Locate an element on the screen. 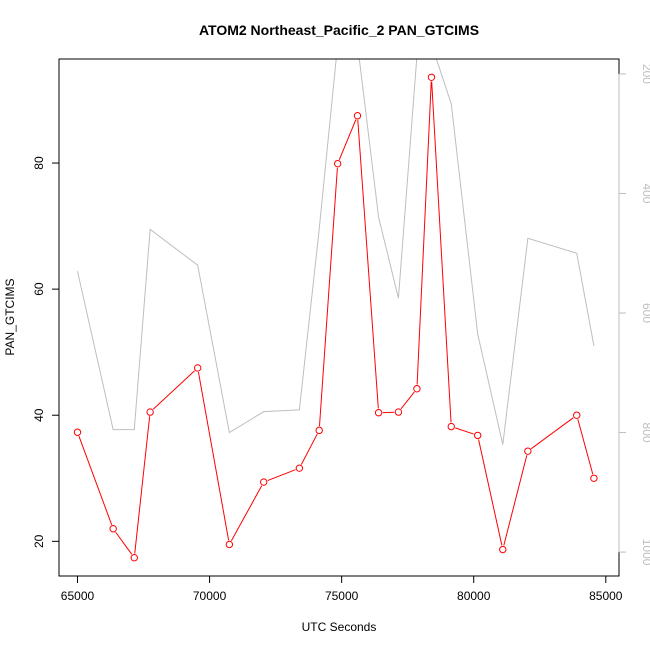  x-tick-label: 75000 is located at coordinates (342, 596).